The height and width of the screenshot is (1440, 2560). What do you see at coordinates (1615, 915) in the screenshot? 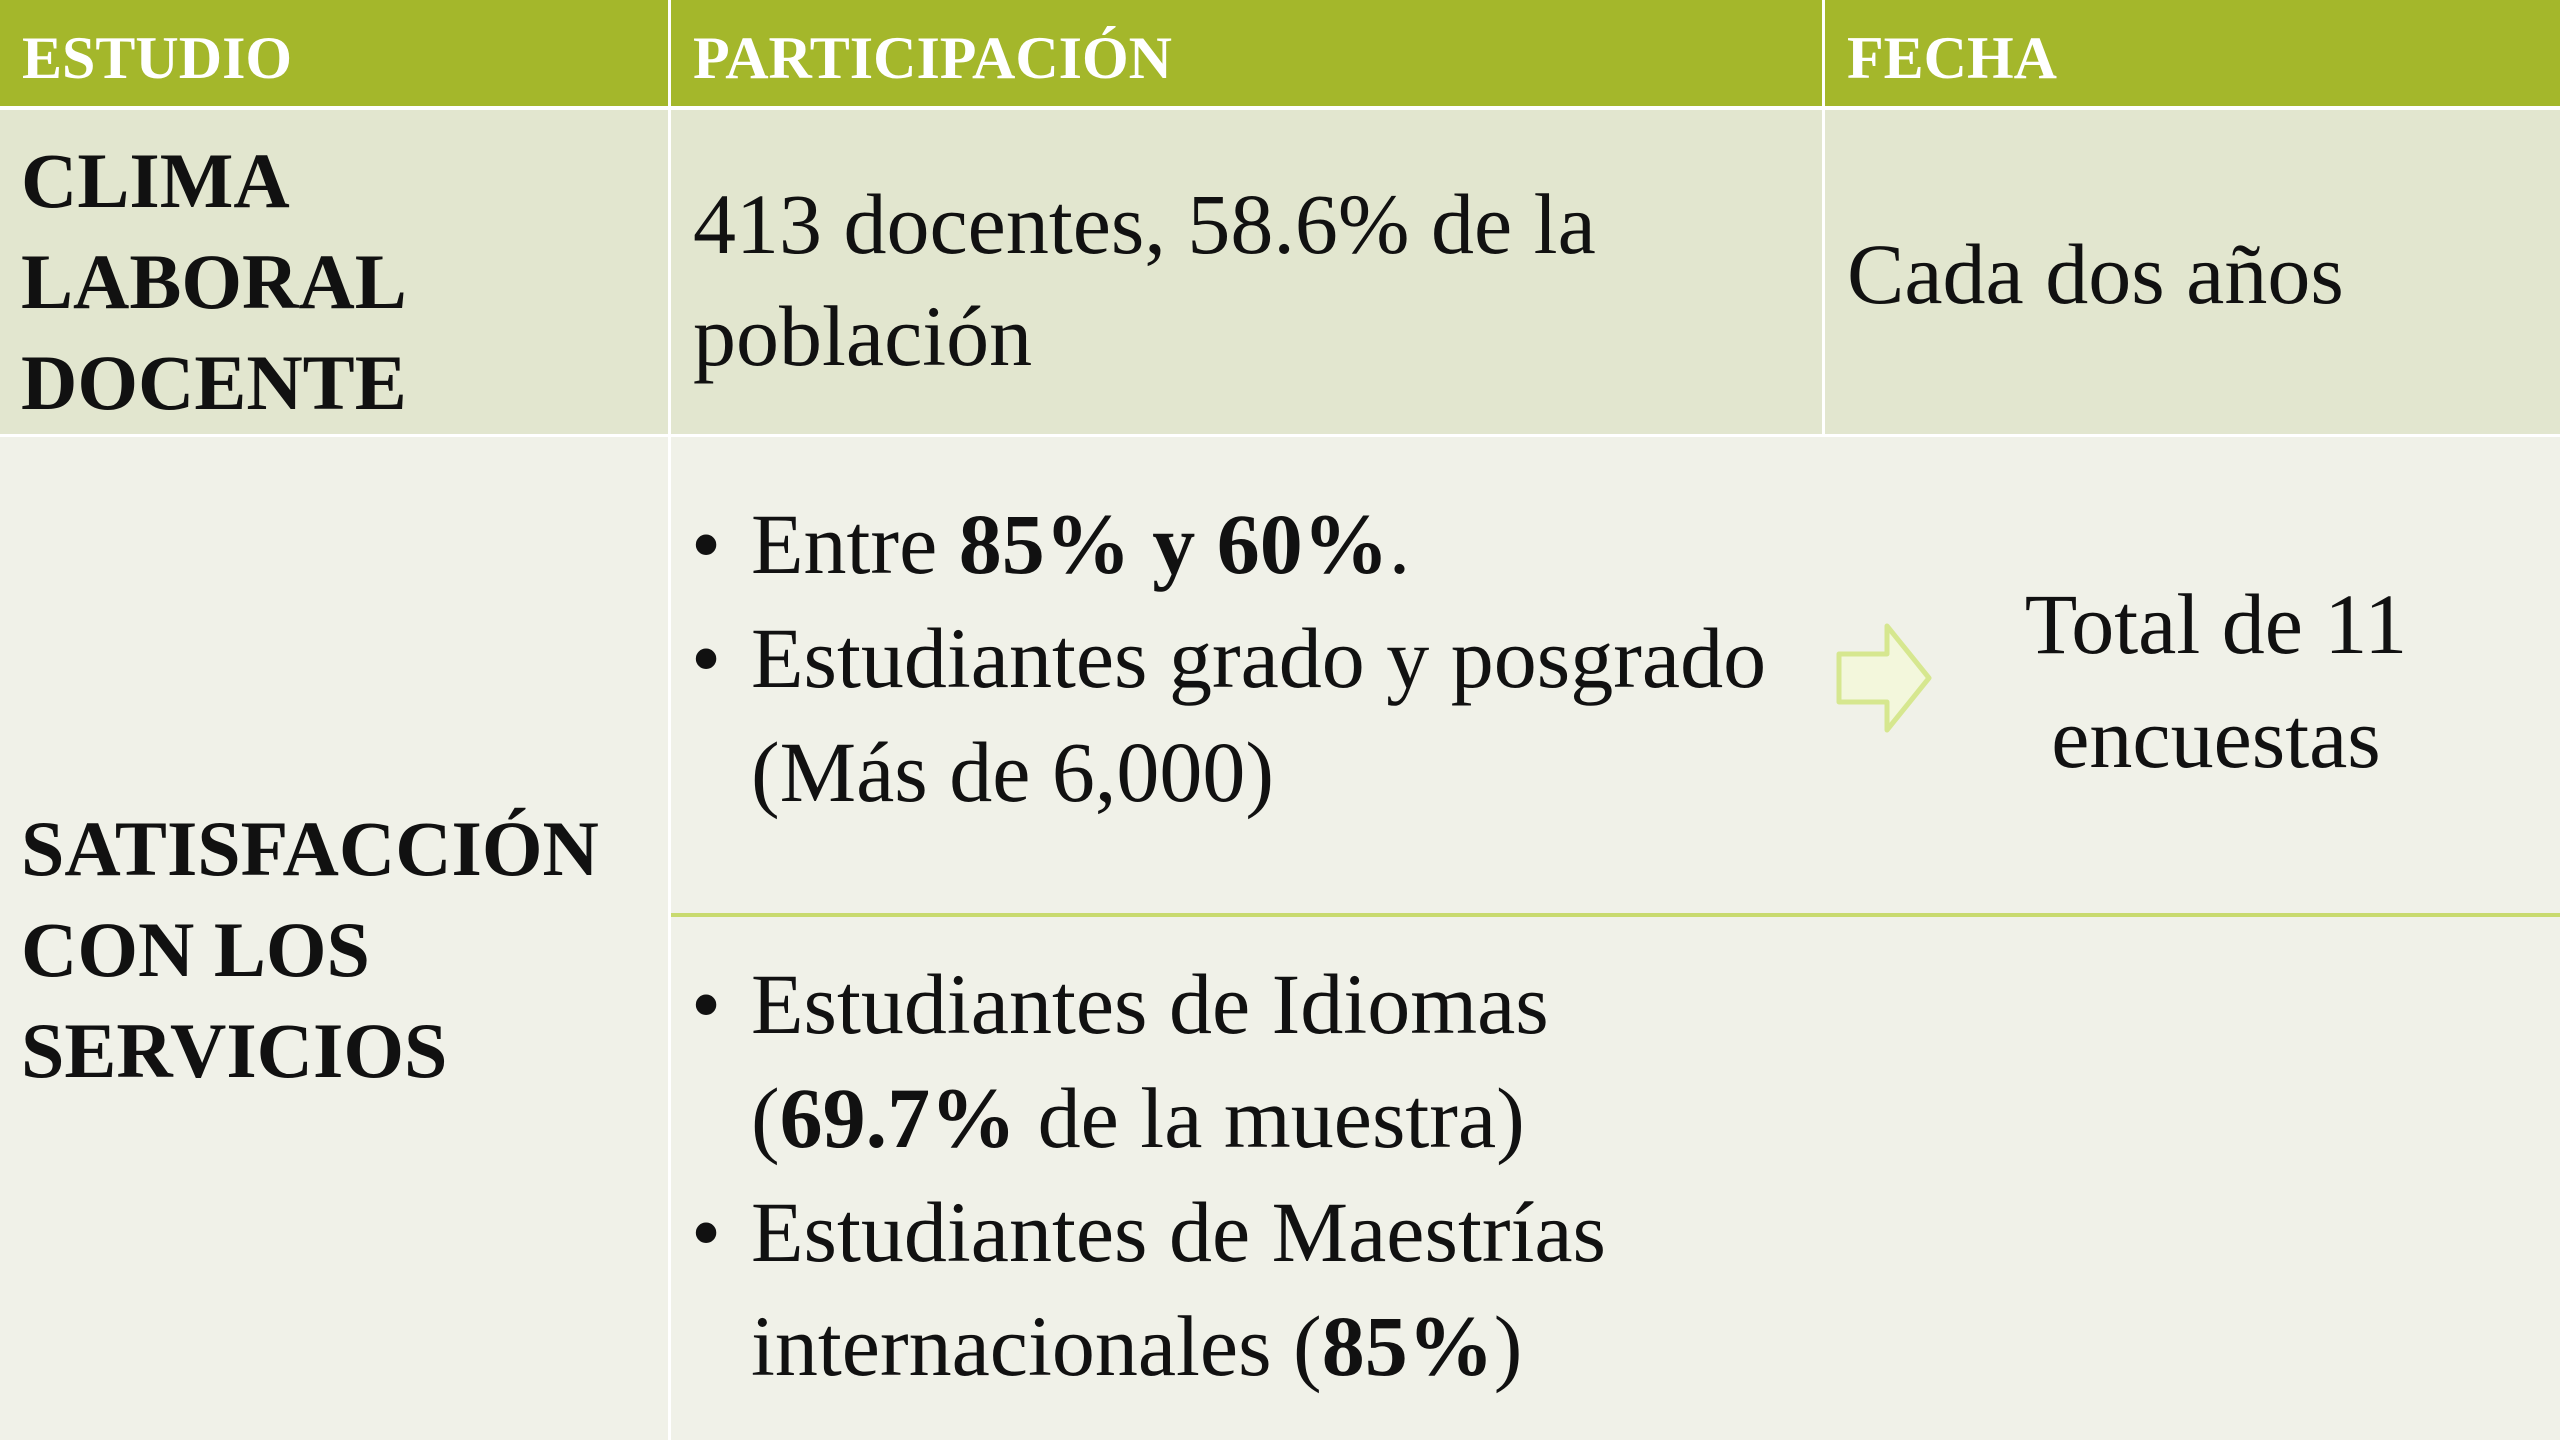
I see `divider` at bounding box center [1615, 915].